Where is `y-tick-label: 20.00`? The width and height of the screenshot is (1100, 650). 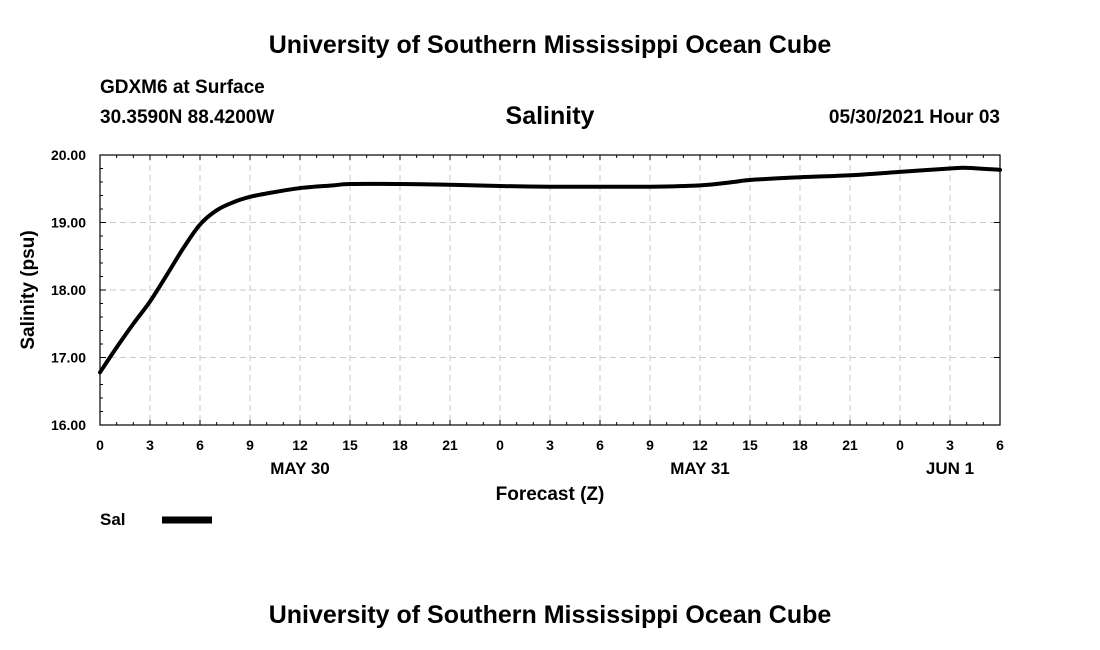 y-tick-label: 20.00 is located at coordinates (68, 155).